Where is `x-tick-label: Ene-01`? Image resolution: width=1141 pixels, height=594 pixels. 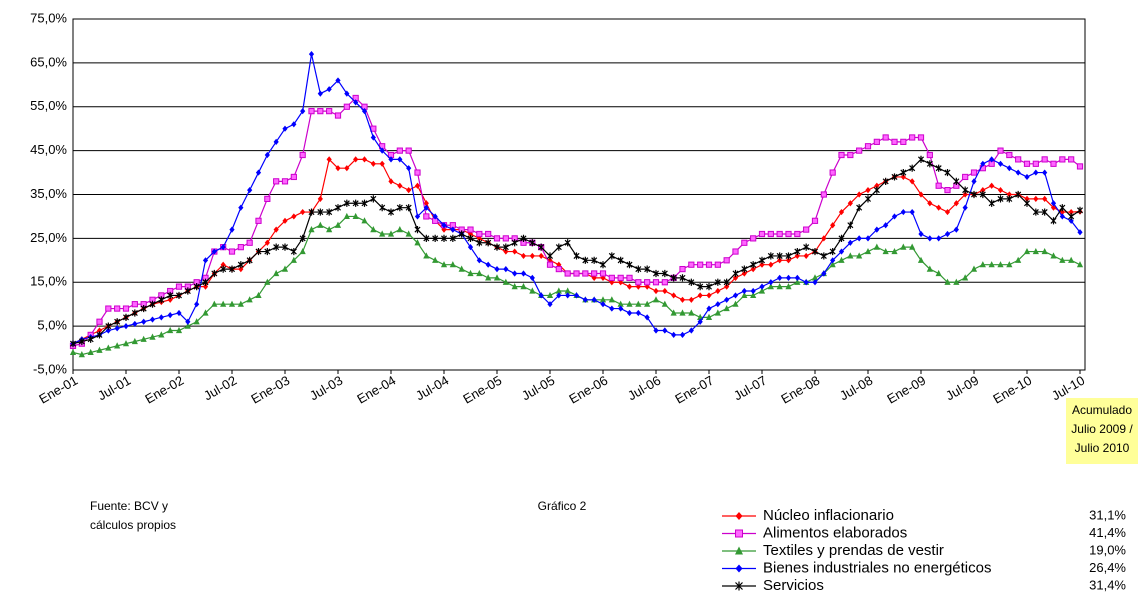
x-tick-label: Ene-01 is located at coordinates (58, 390).